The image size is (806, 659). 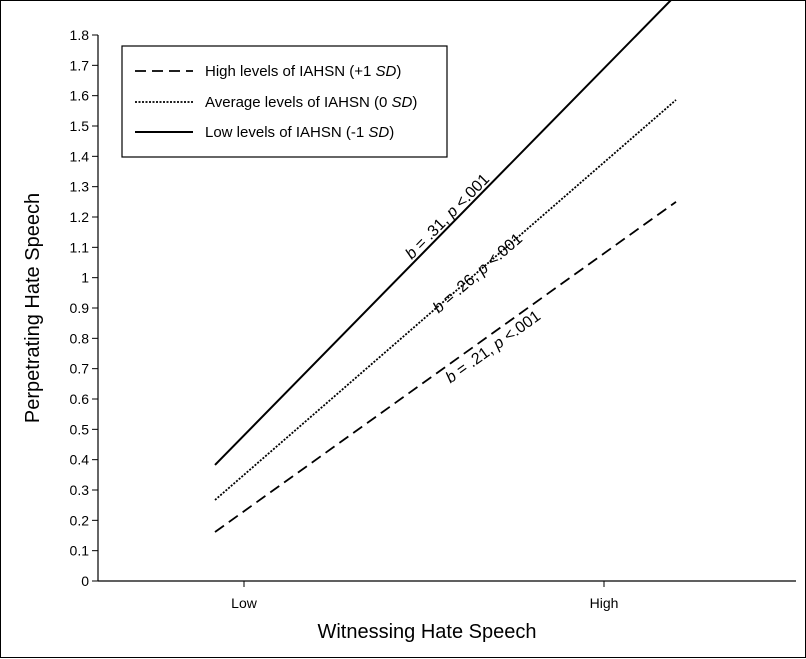 I want to click on y-tick-label: 0, so click(x=85, y=581).